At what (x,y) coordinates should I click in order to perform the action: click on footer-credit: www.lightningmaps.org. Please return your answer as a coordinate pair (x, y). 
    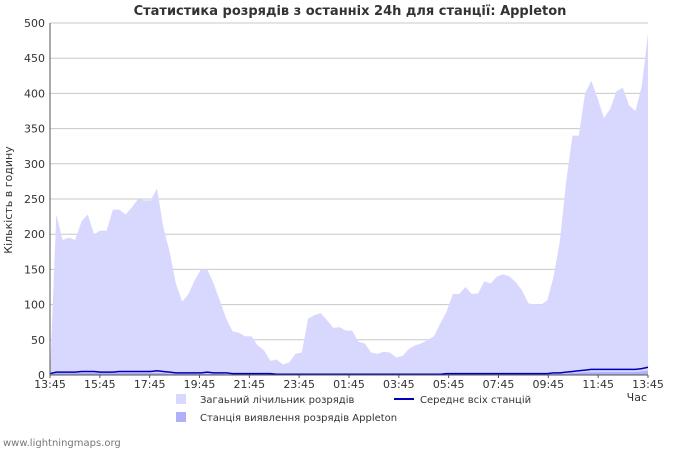
    Looking at the image, I should click on (62, 443).